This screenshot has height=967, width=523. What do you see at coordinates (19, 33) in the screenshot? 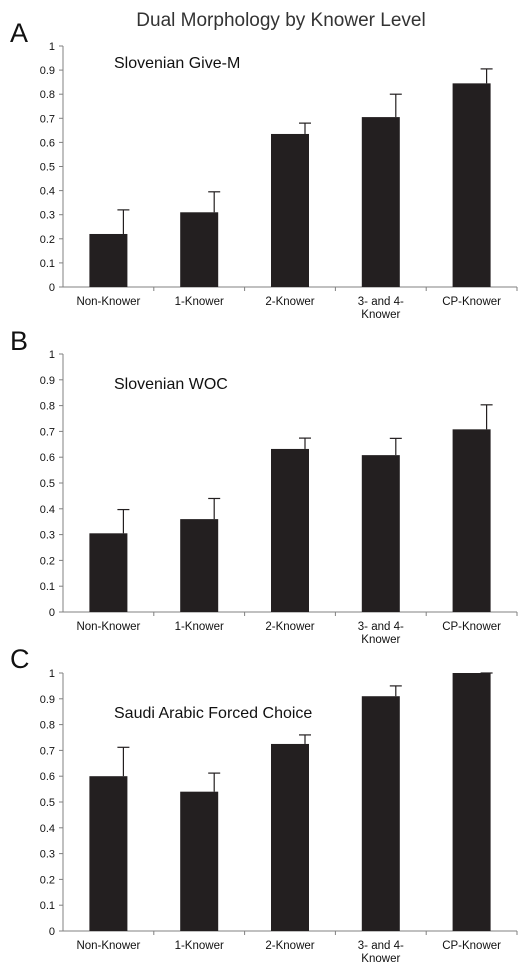
I see `panel-letter: A` at bounding box center [19, 33].